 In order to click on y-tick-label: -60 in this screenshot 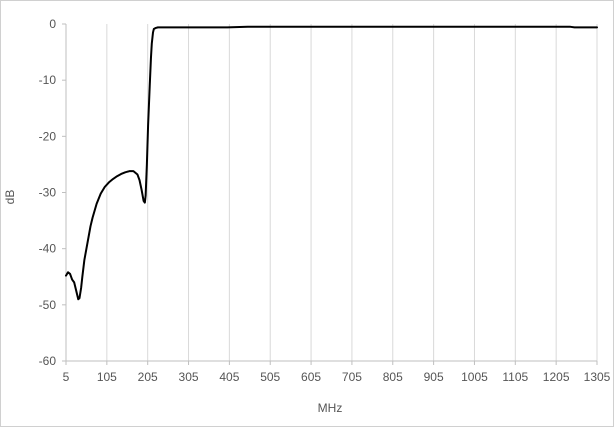, I will do `click(48, 361)`.